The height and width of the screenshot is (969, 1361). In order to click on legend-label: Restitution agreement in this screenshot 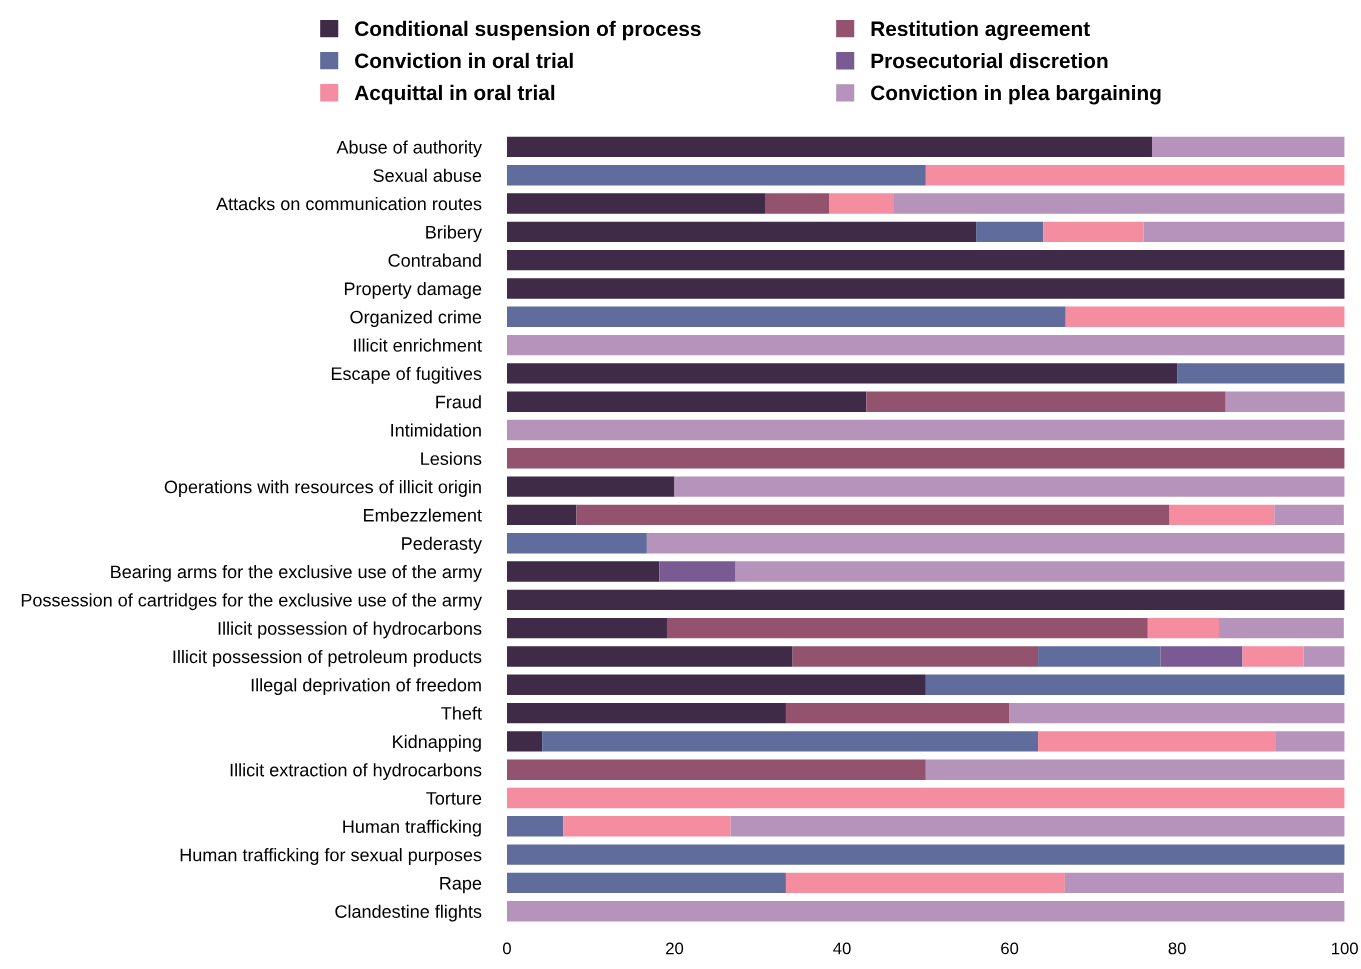, I will do `click(980, 30)`.